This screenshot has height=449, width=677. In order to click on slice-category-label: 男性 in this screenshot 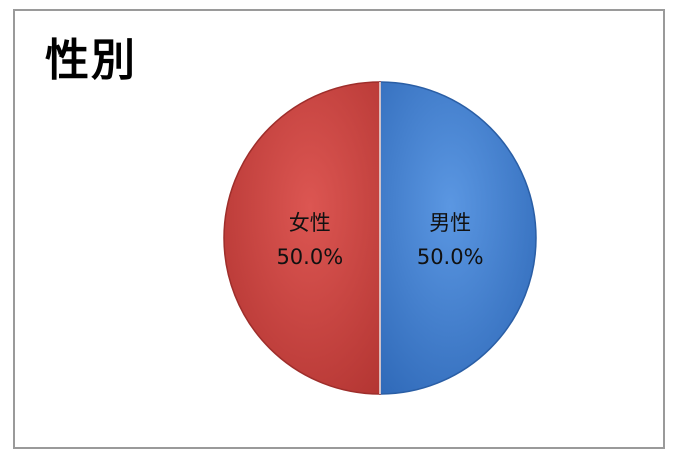, I will do `click(450, 223)`.